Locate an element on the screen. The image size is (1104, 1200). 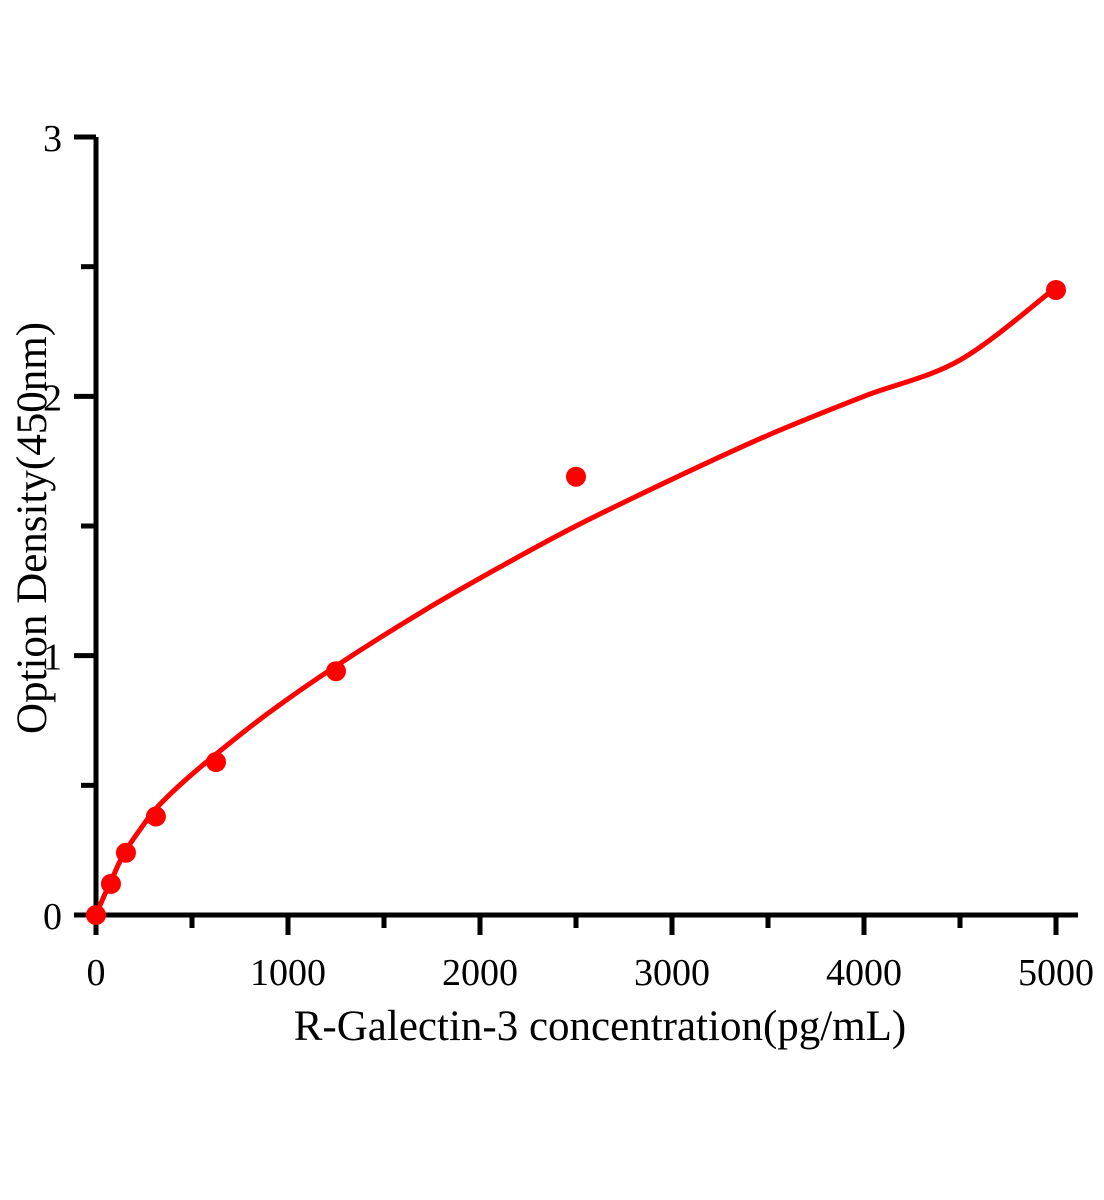
y-tick-label: 2 is located at coordinates (52, 398).